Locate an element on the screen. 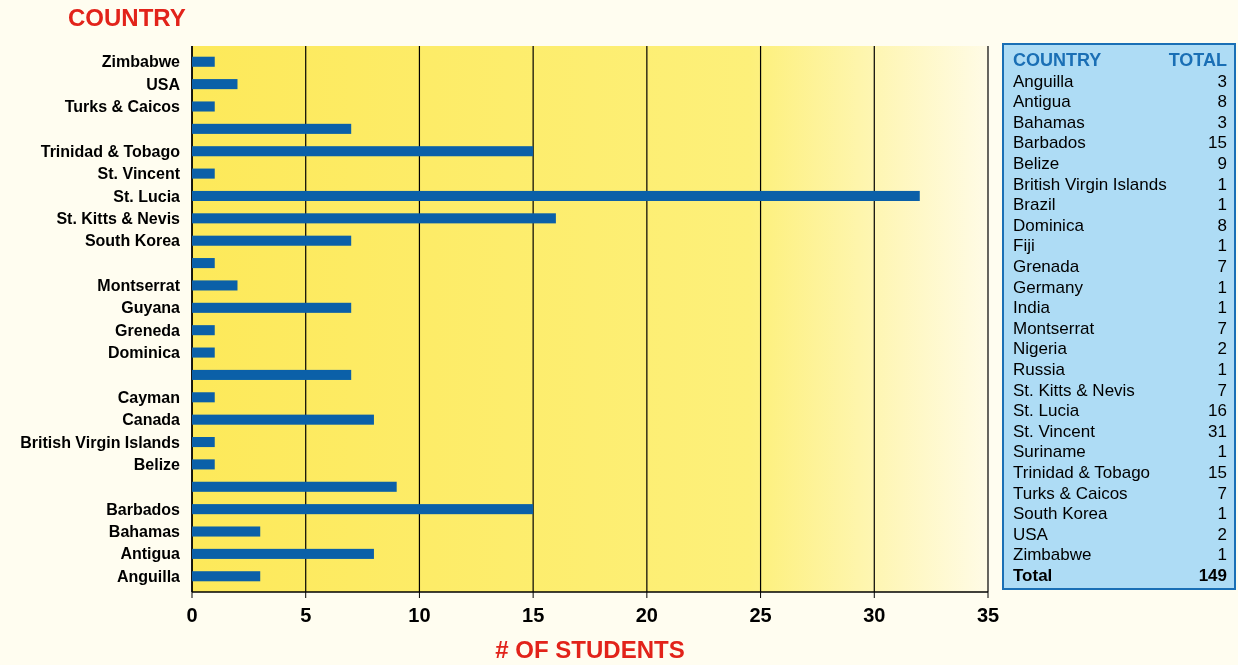 This screenshot has height=665, width=1238. category-label: Turks & Caicos is located at coordinates (1070, 493).